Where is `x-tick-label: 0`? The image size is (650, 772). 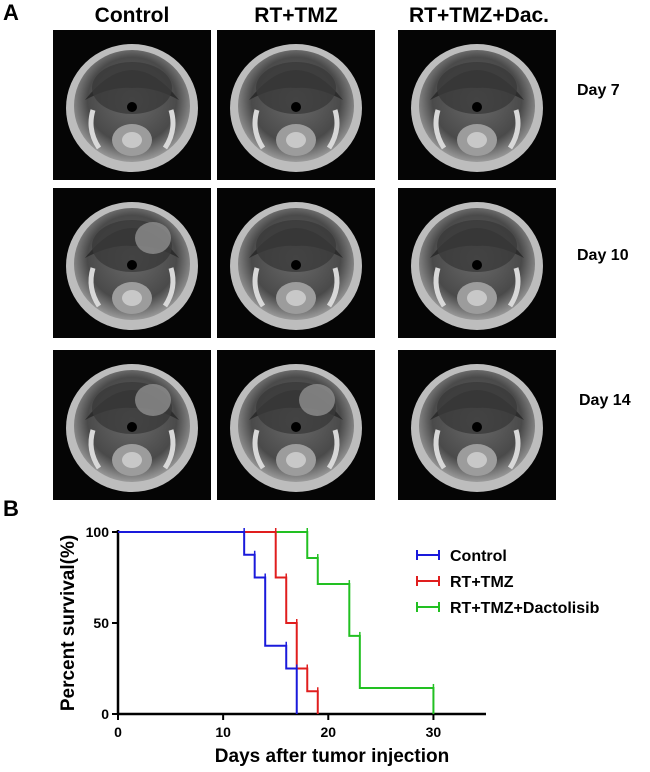
x-tick-label: 0 is located at coordinates (118, 732).